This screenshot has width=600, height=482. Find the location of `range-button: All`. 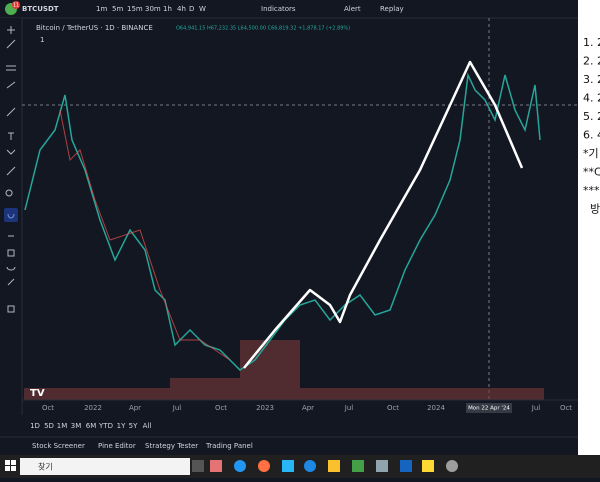

range-button: All is located at coordinates (147, 426).